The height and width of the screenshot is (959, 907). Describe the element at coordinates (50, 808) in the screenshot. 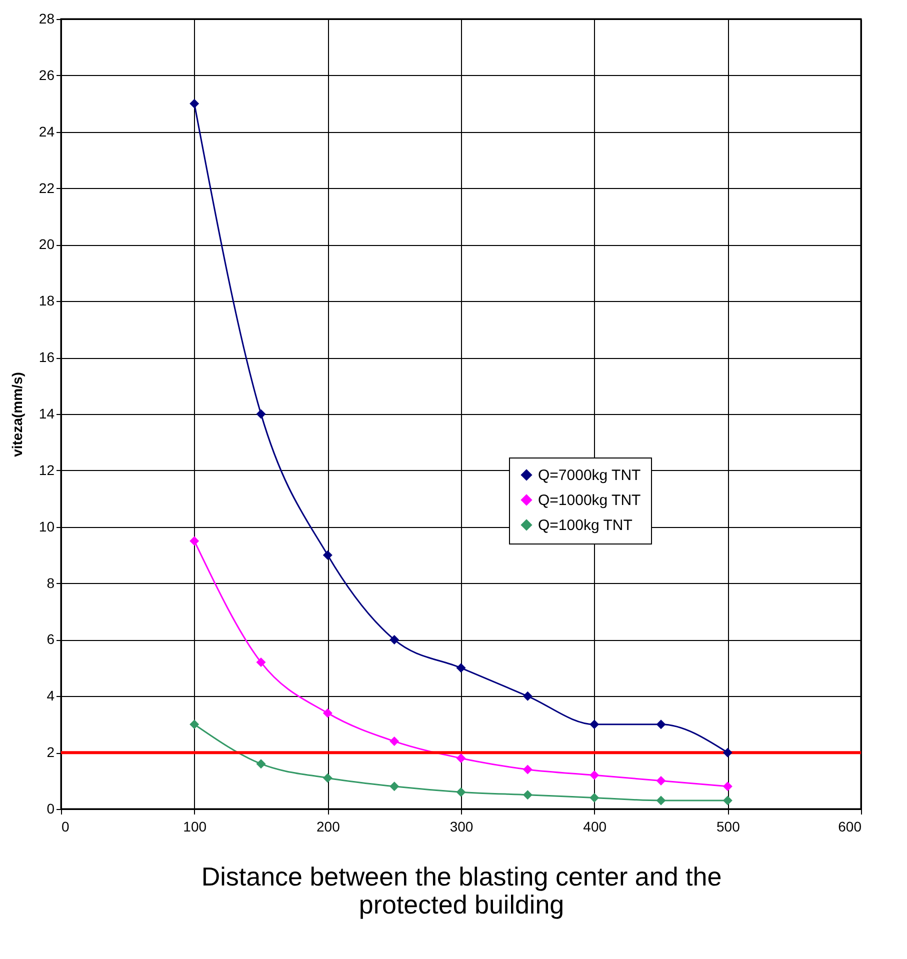

I see `y-tick-label: 0` at that location.